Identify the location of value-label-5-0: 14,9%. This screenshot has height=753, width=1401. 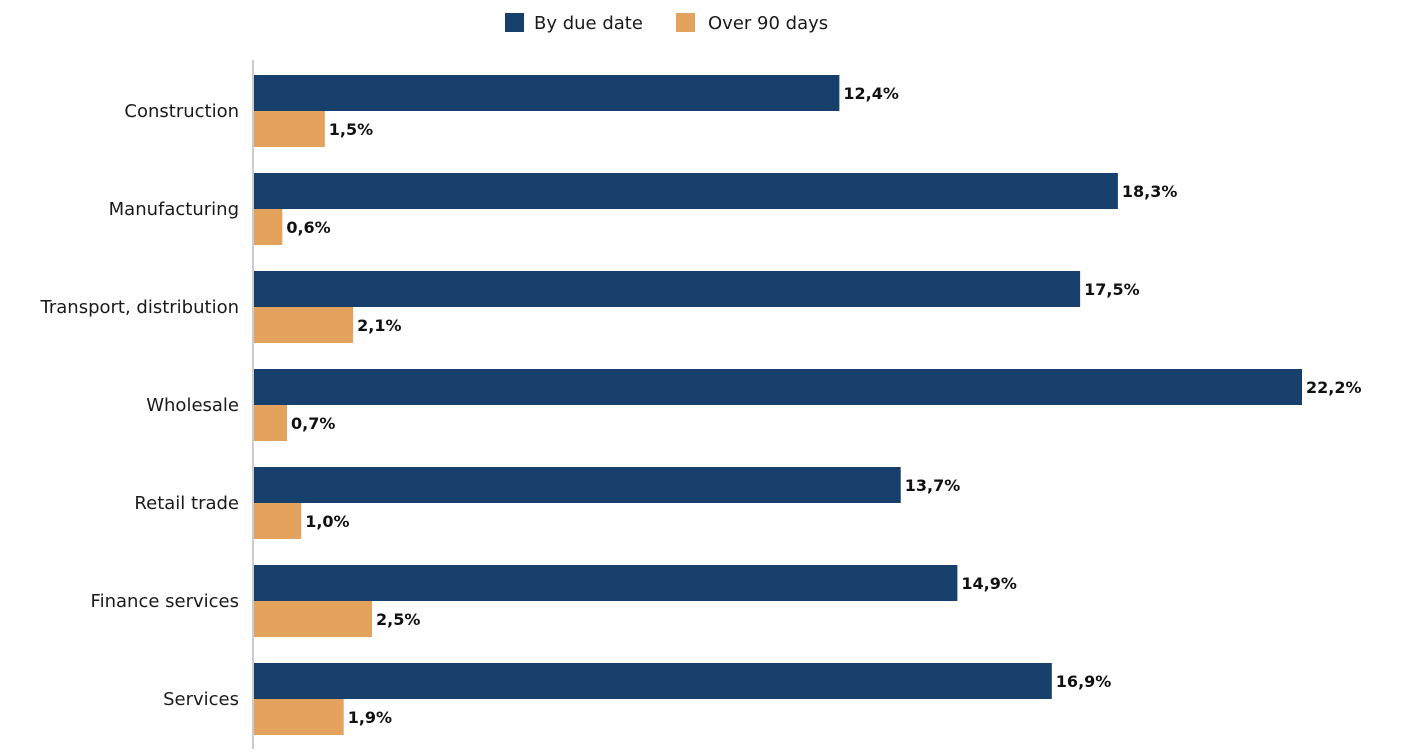
(989, 583).